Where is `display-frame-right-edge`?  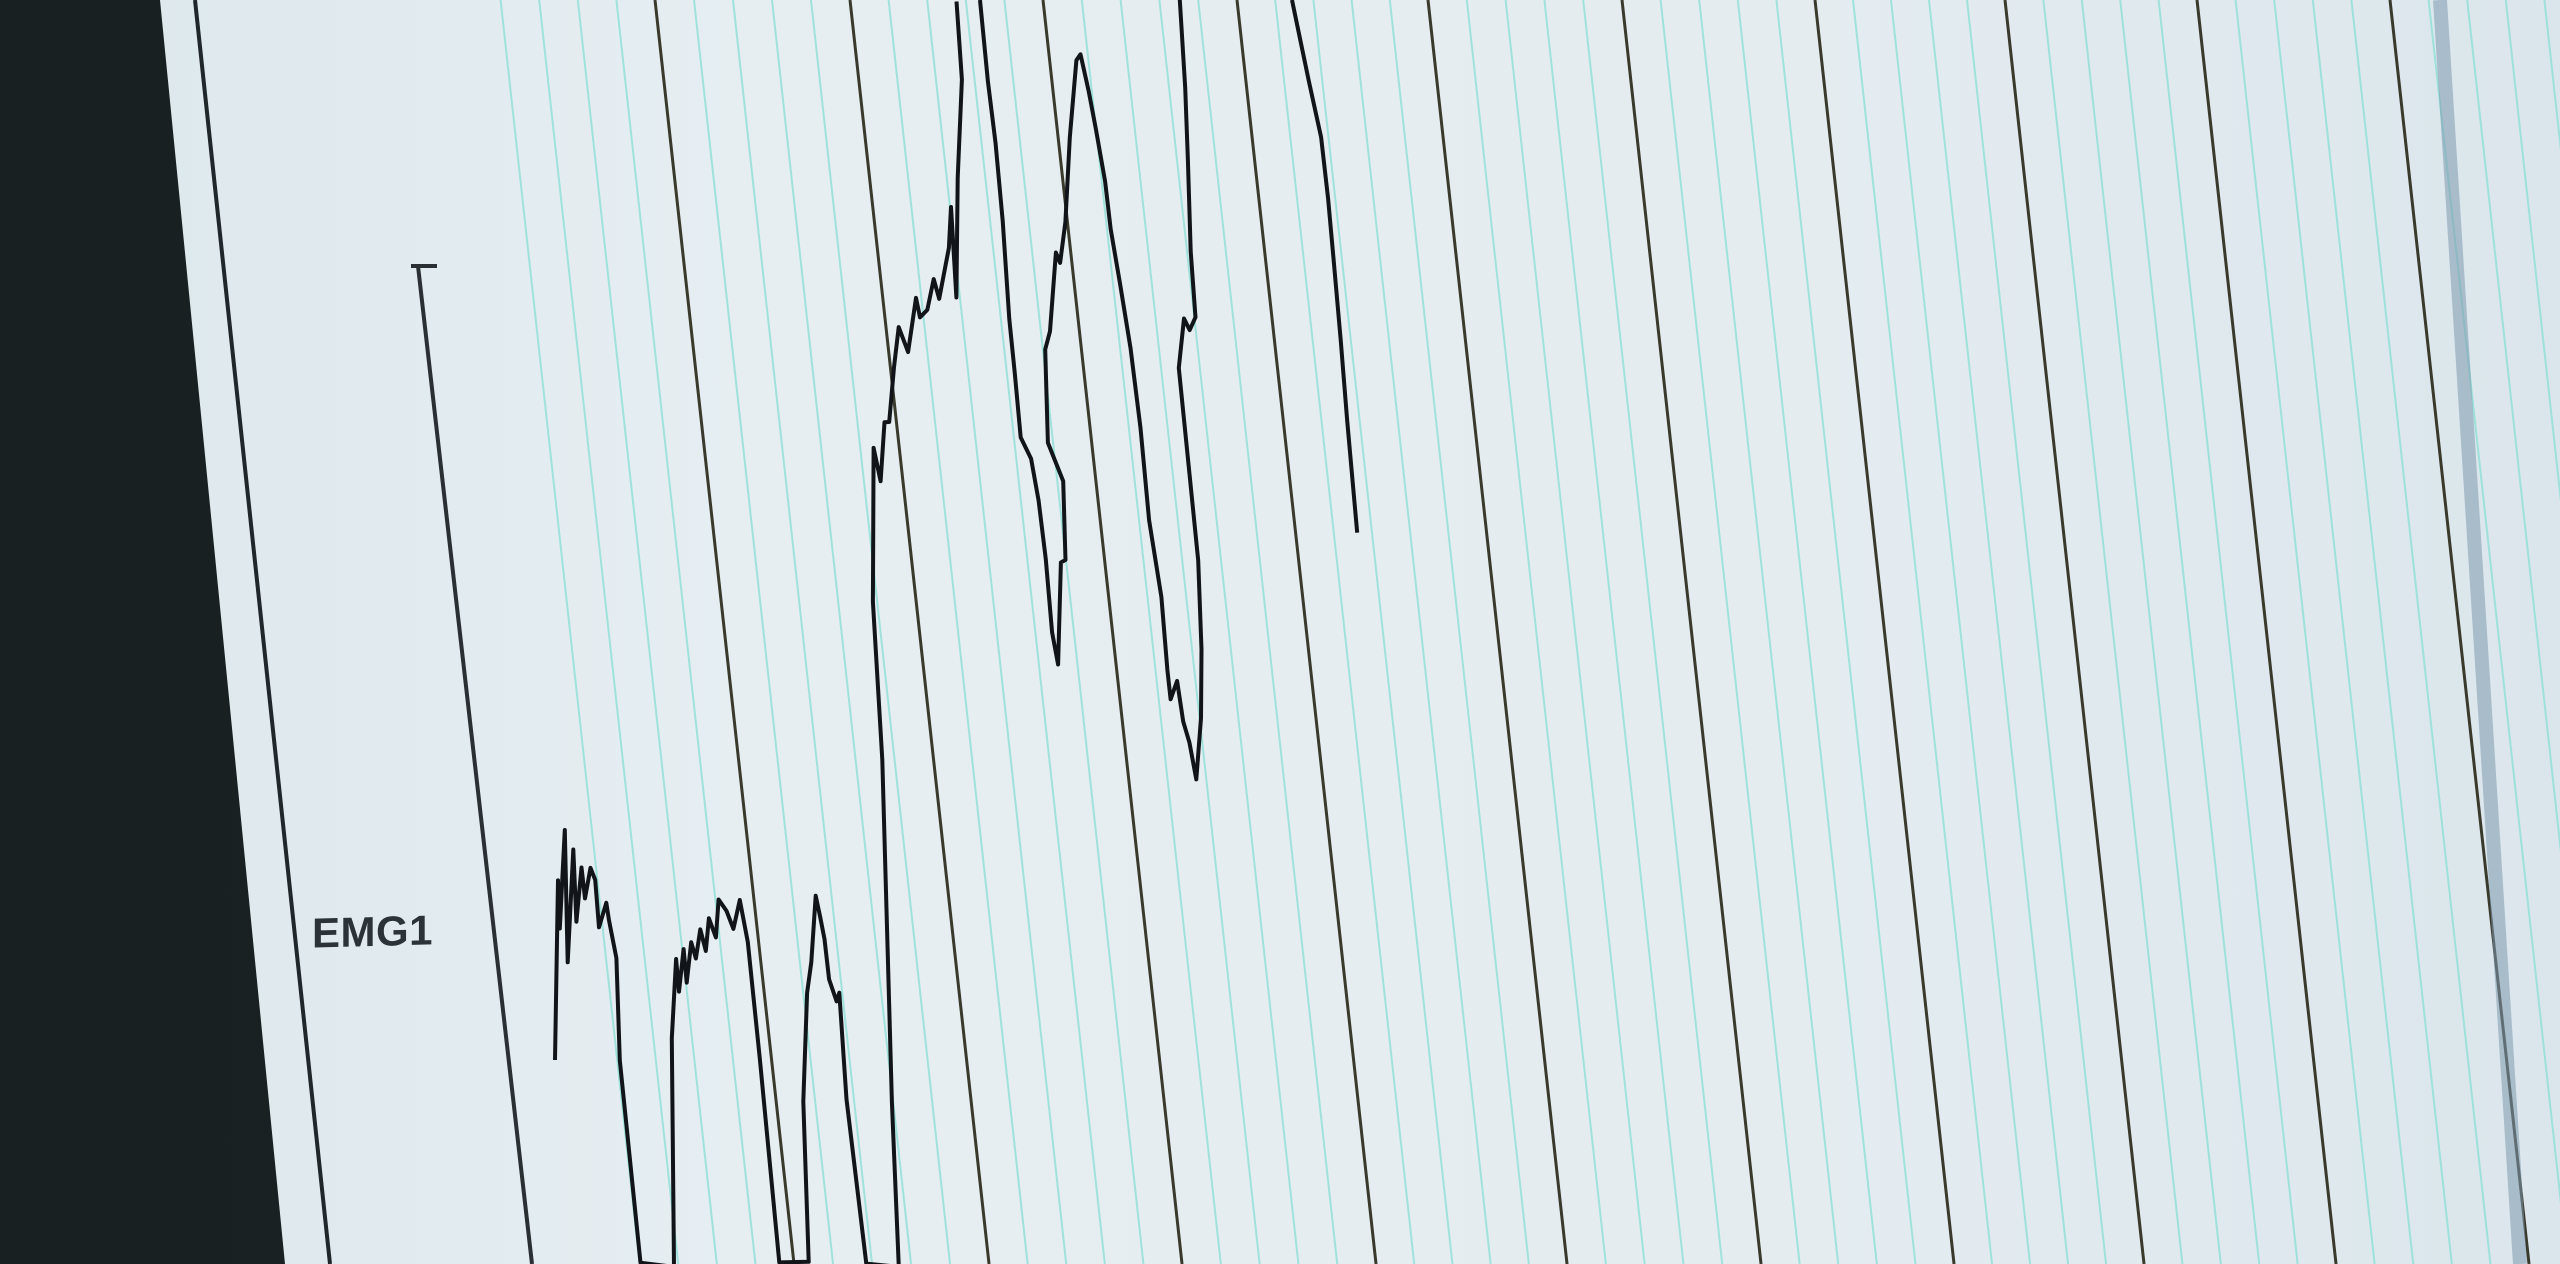 display-frame-right-edge is located at coordinates (2480, 632).